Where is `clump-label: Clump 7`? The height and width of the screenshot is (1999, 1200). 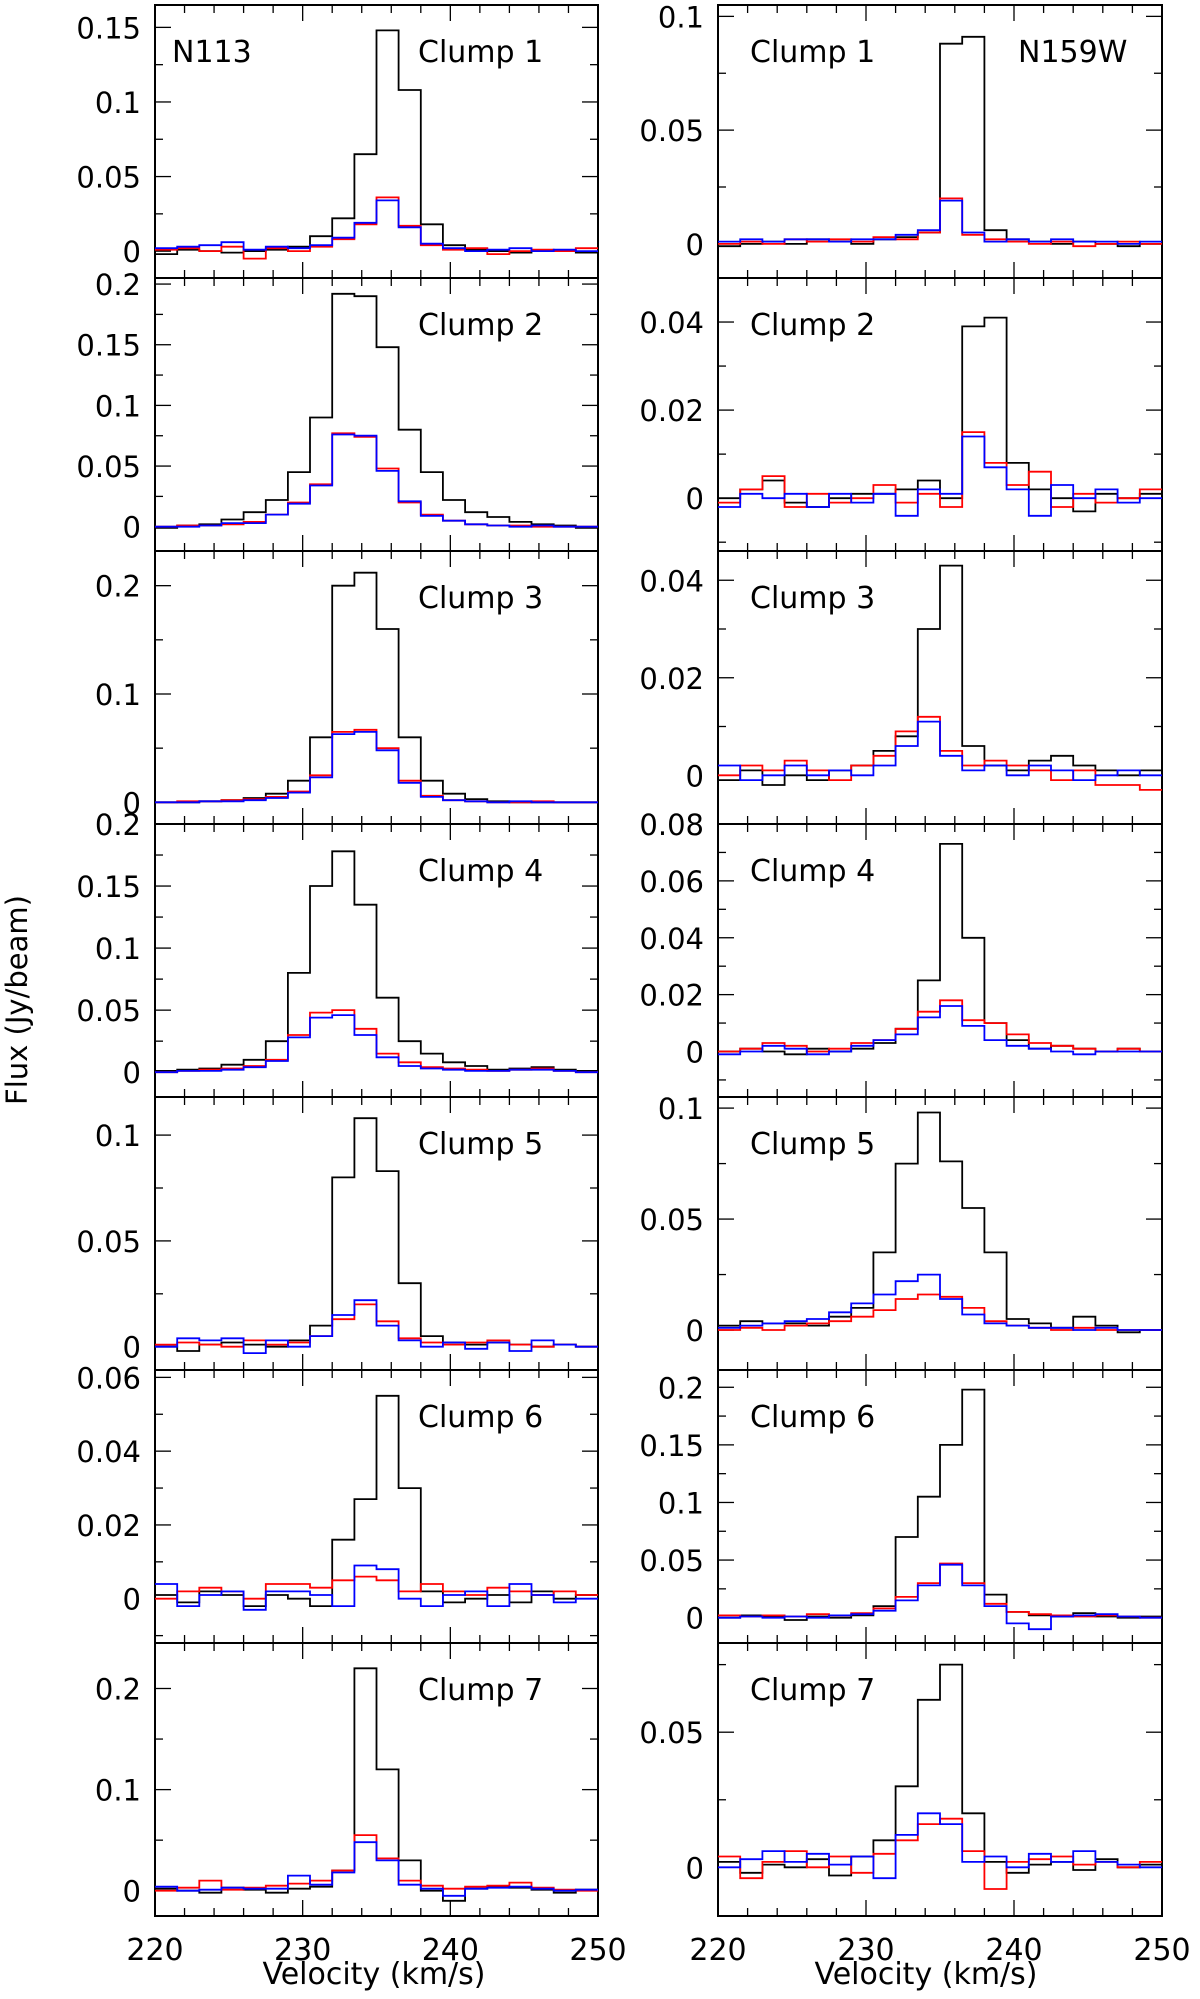 clump-label: Clump 7 is located at coordinates (812, 1690).